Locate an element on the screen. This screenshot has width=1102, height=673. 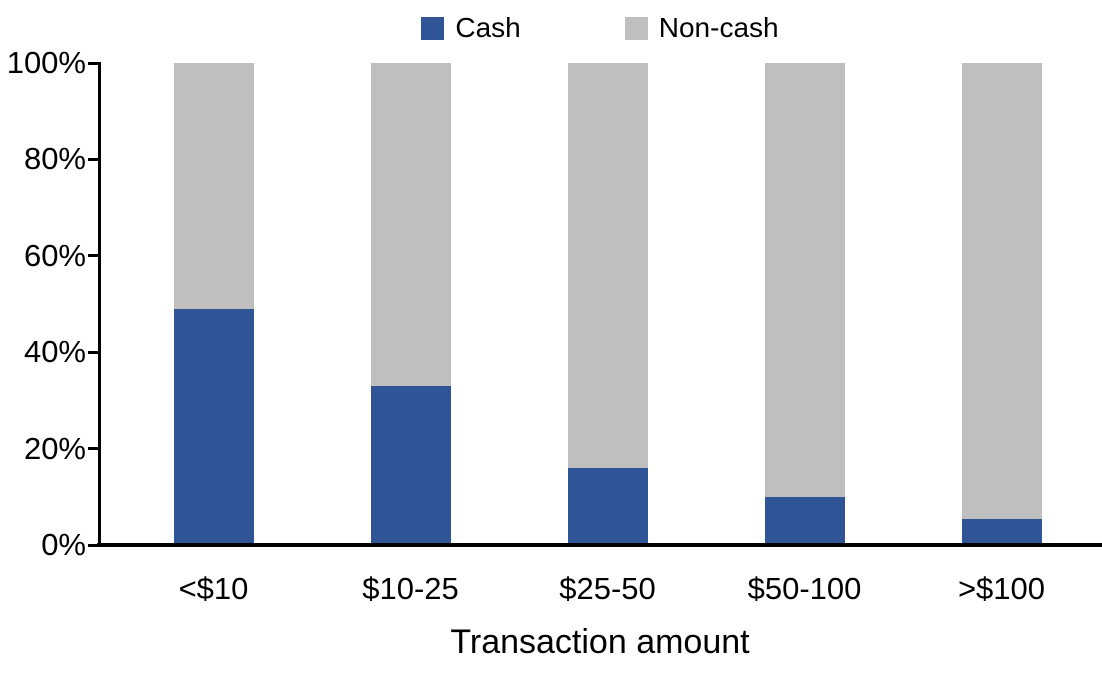
y-axis-line is located at coordinates (99, 304).